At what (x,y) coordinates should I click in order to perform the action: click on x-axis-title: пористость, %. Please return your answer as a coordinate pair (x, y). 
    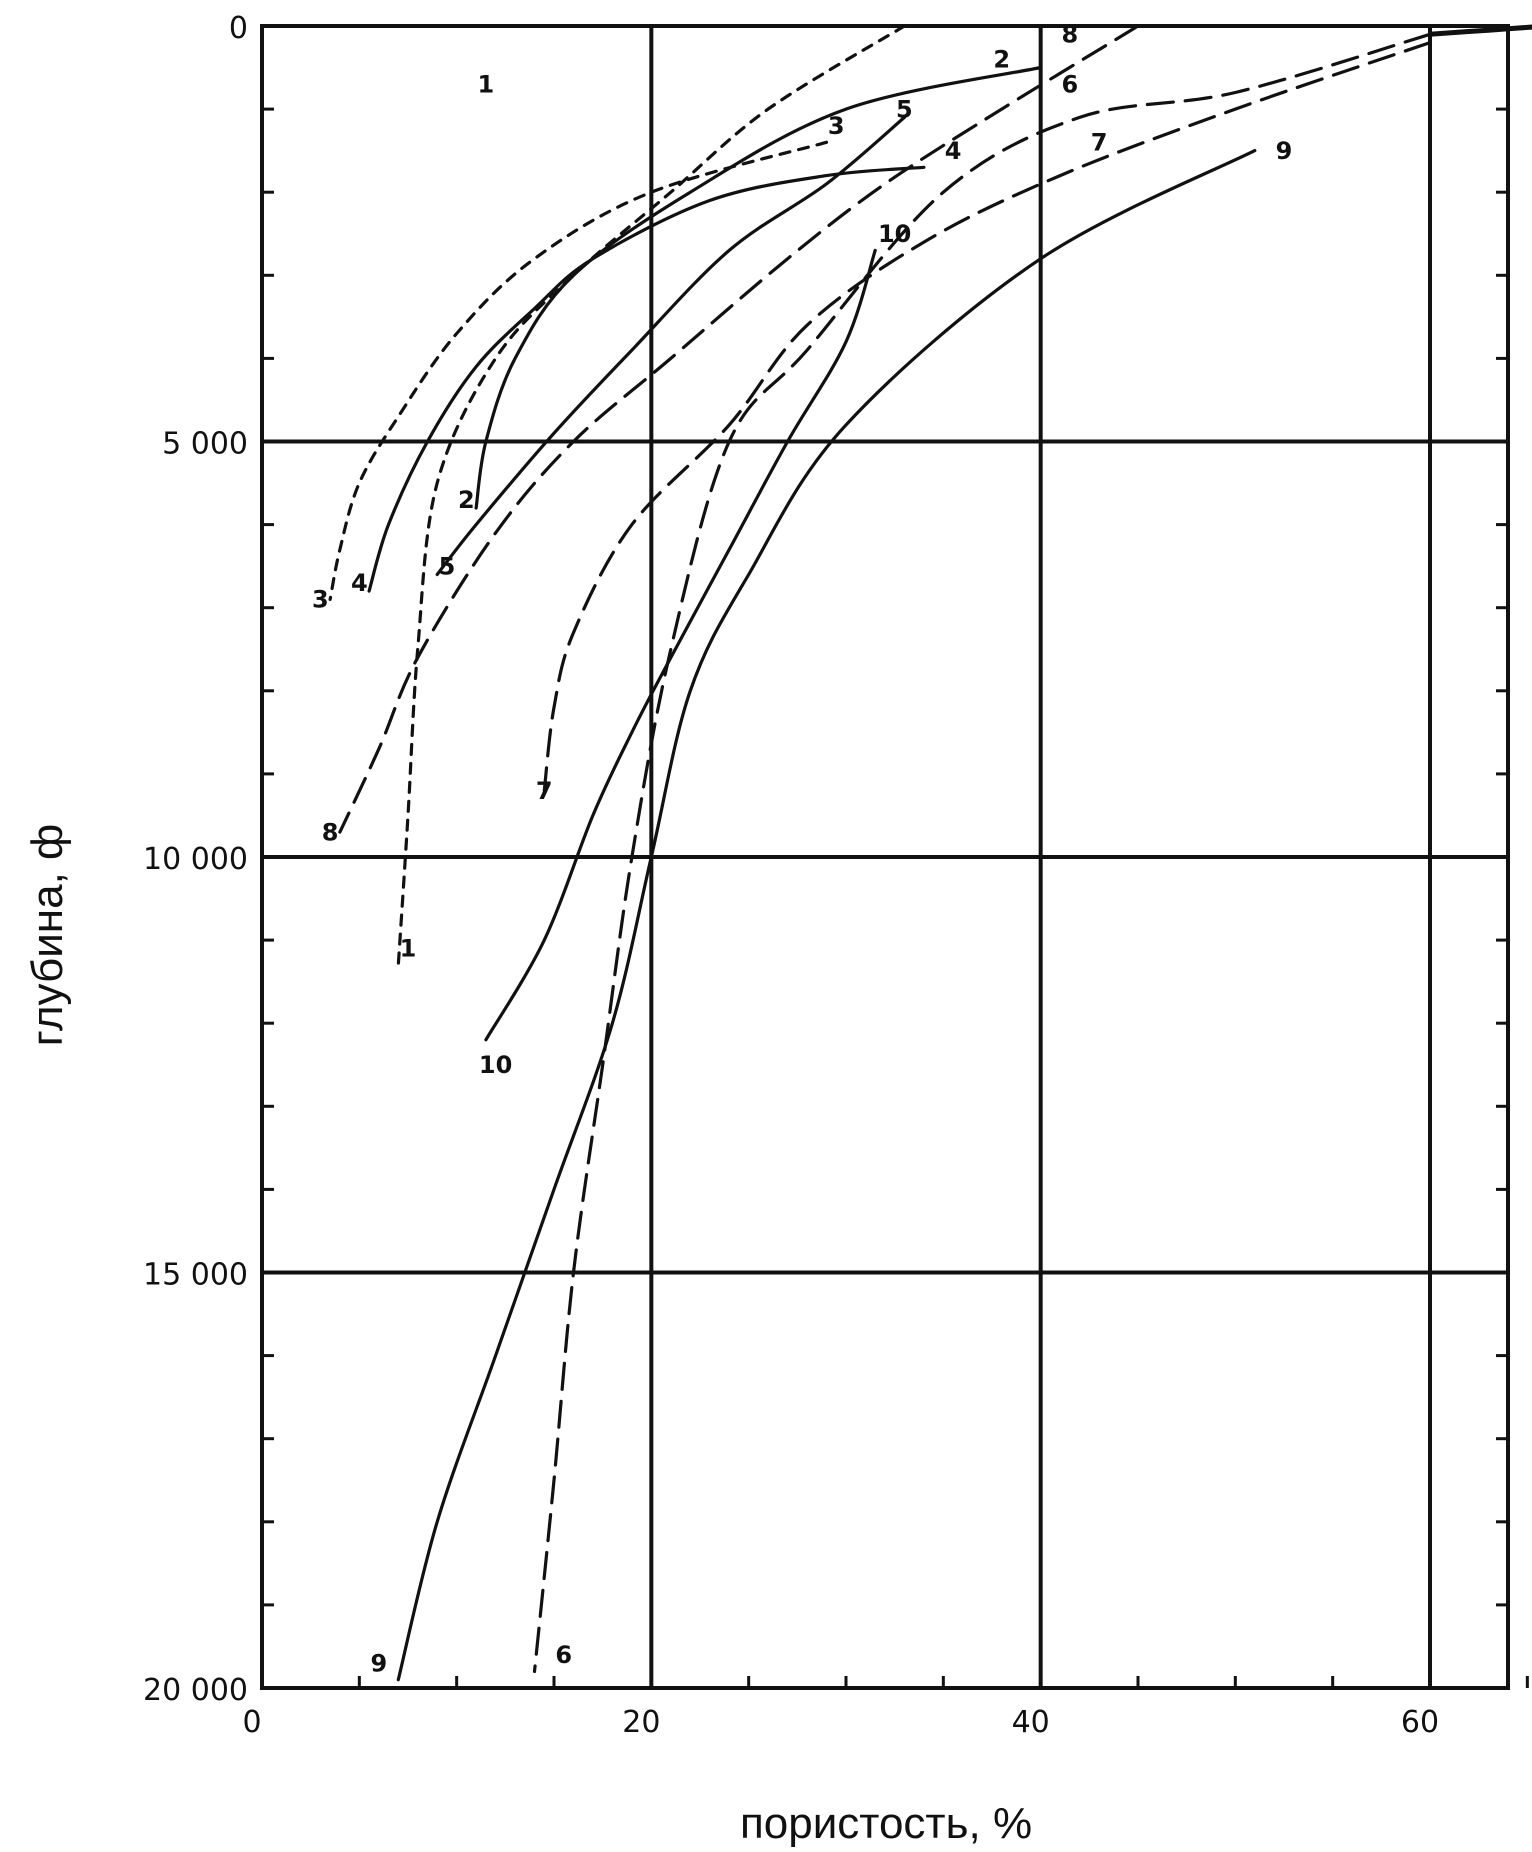
    Looking at the image, I should click on (886, 1823).